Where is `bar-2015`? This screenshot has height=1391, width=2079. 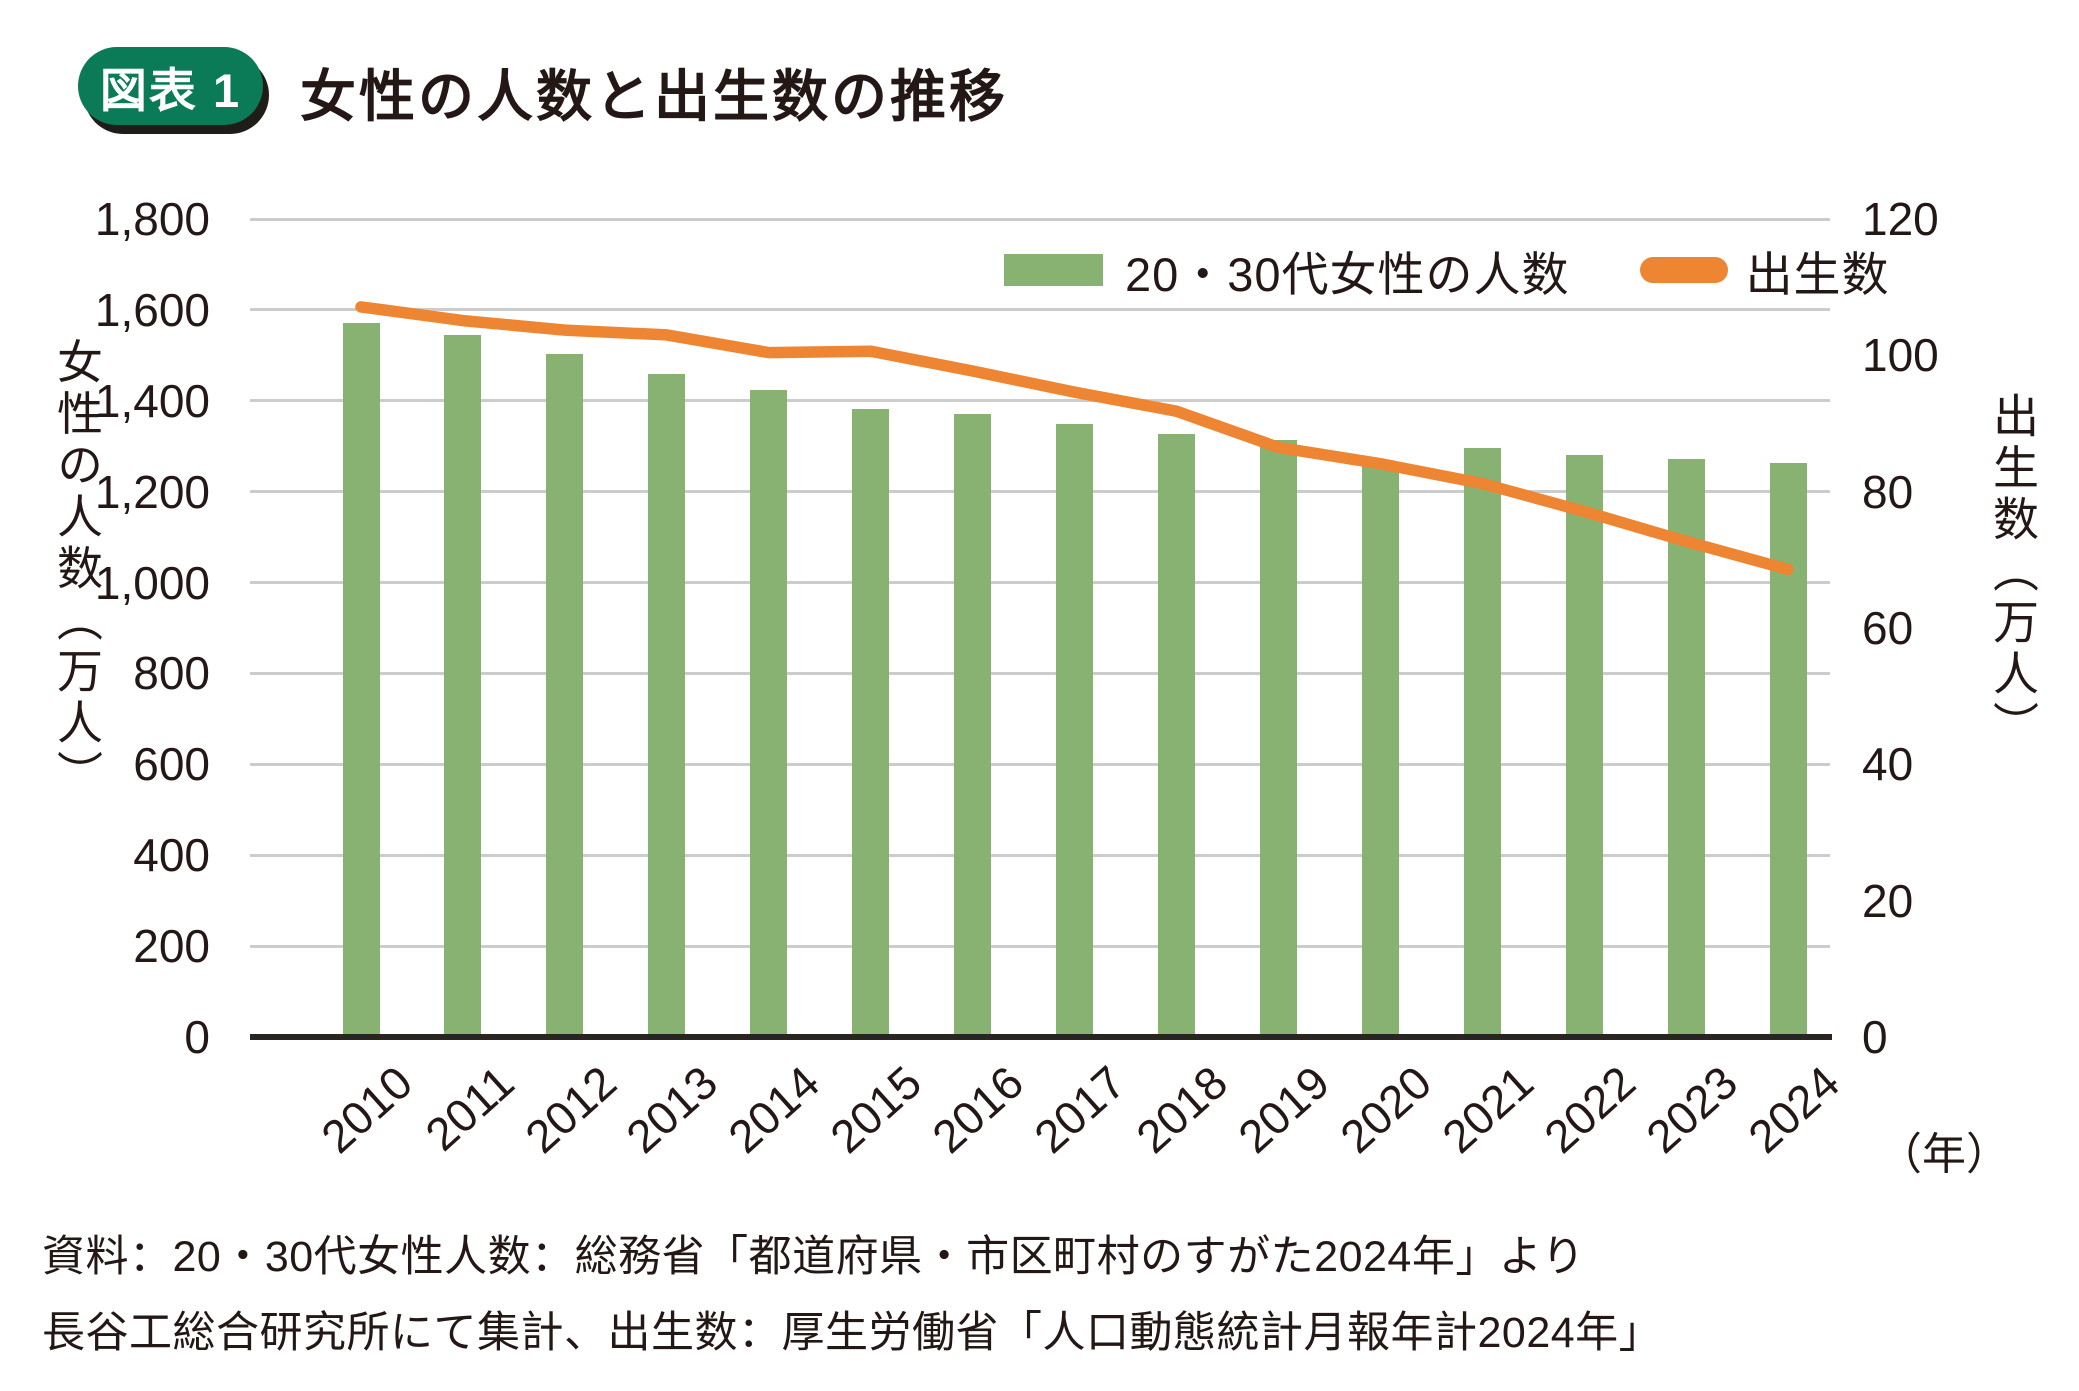 bar-2015 is located at coordinates (871, 723).